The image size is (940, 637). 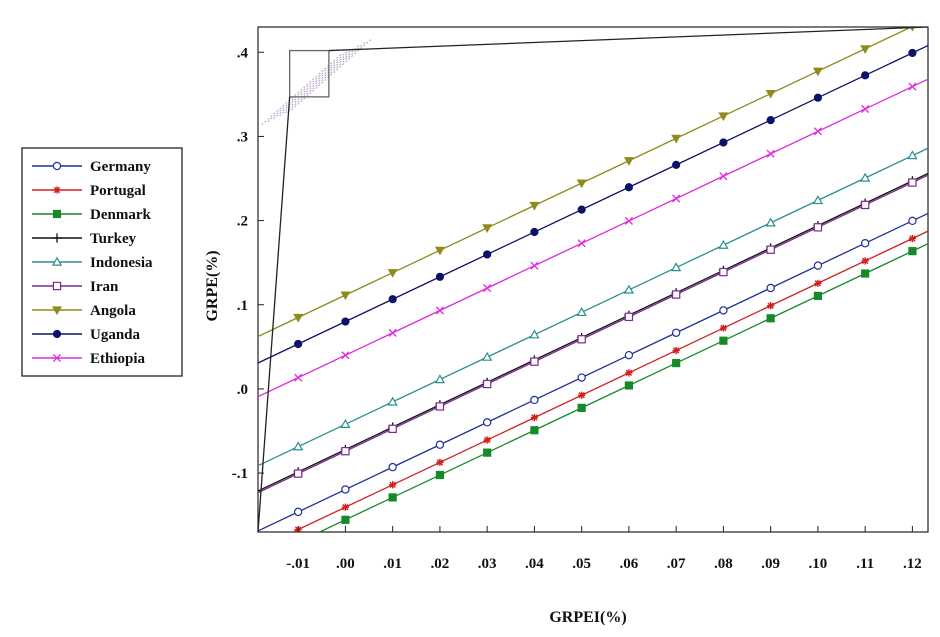 I want to click on x-tick-label: .03, so click(x=487, y=564).